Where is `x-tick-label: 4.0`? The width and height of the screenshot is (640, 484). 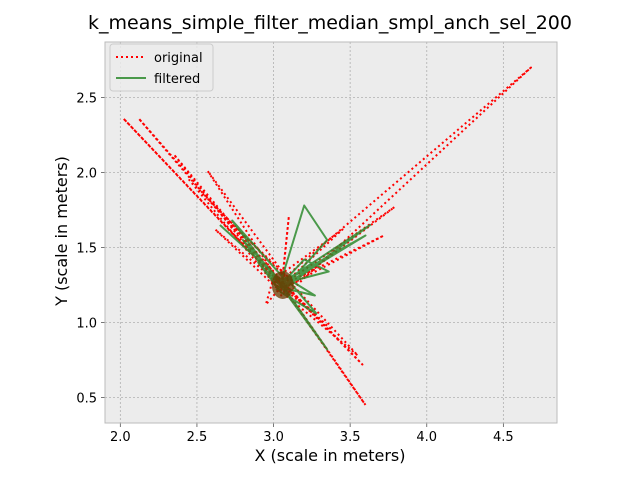 x-tick-label: 4.0 is located at coordinates (426, 437).